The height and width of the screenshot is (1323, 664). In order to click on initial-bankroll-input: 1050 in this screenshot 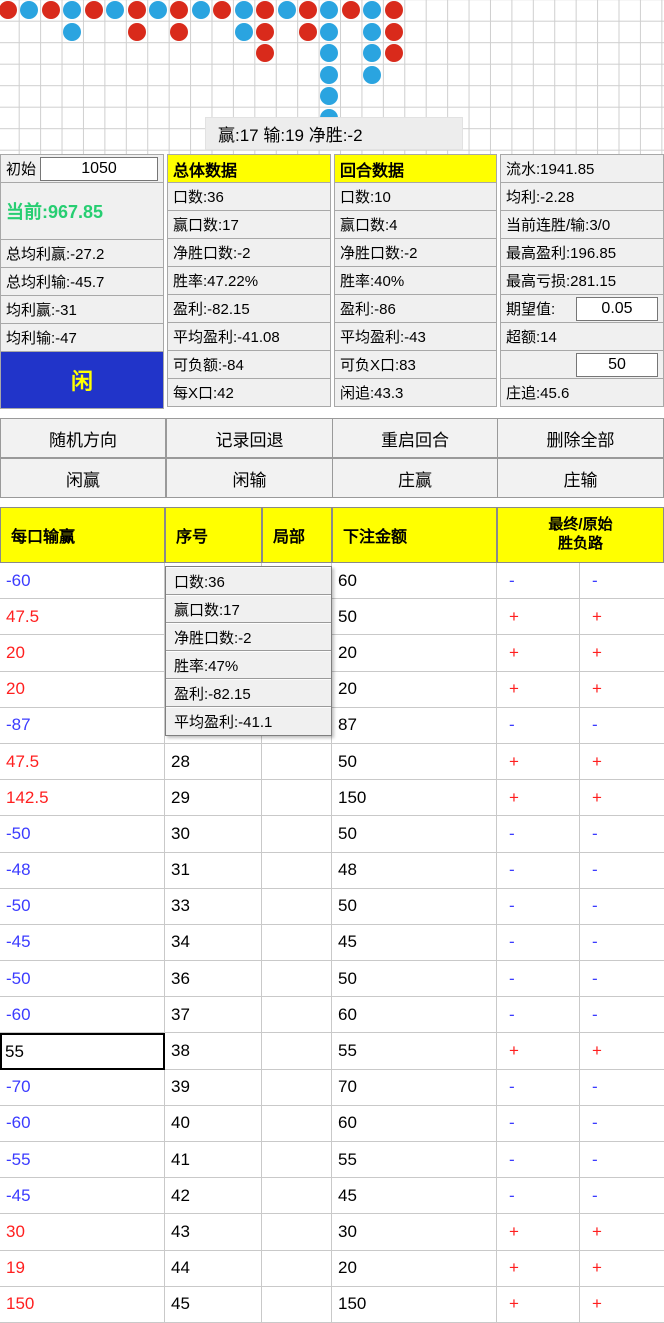, I will do `click(99, 168)`.